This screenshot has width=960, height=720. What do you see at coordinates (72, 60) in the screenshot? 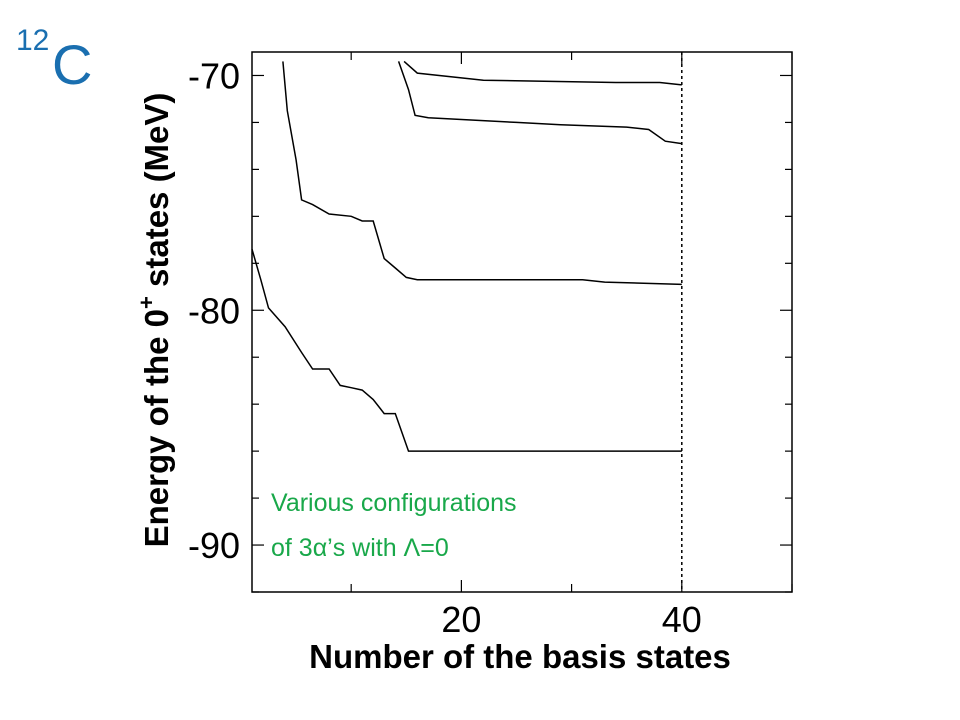
I see `element-symbol: C` at bounding box center [72, 60].